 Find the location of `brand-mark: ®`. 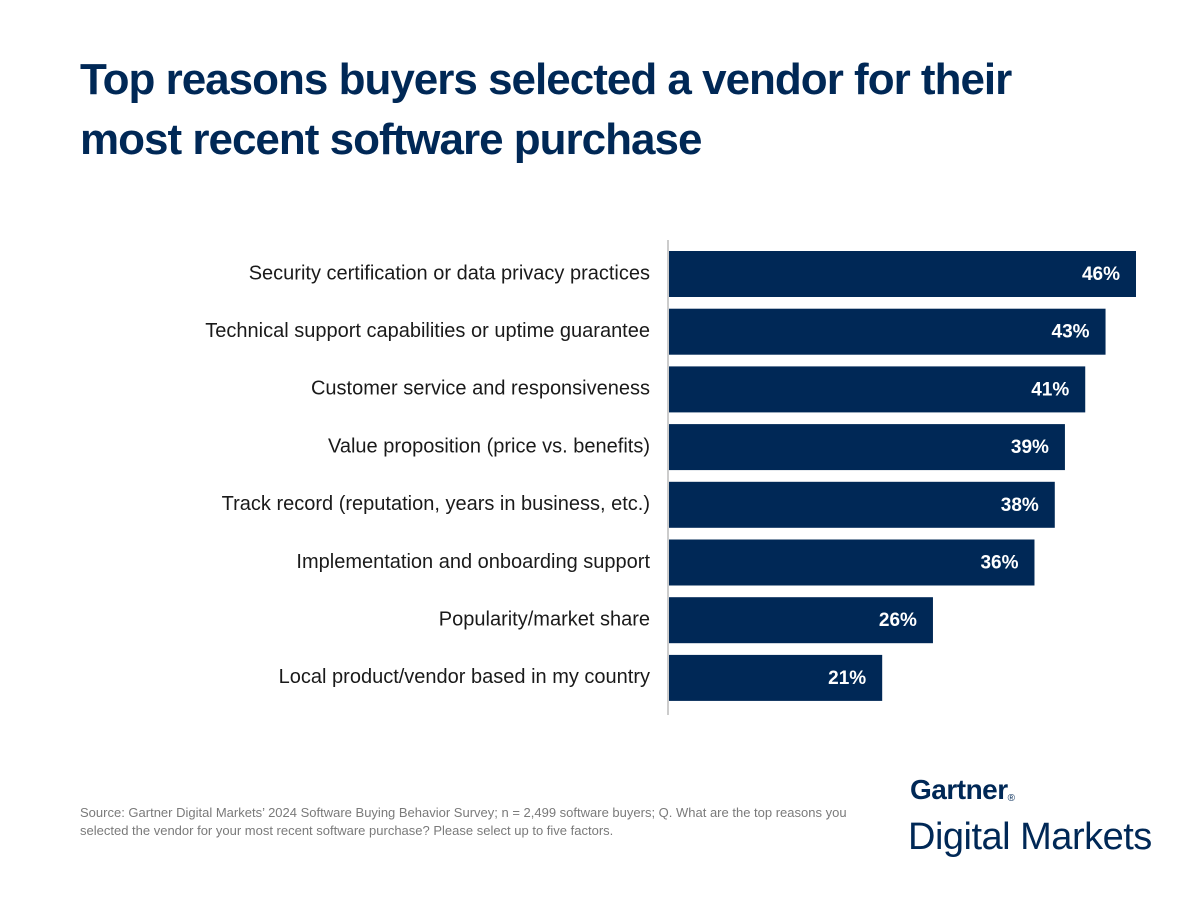

brand-mark: ® is located at coordinates (1011, 798).